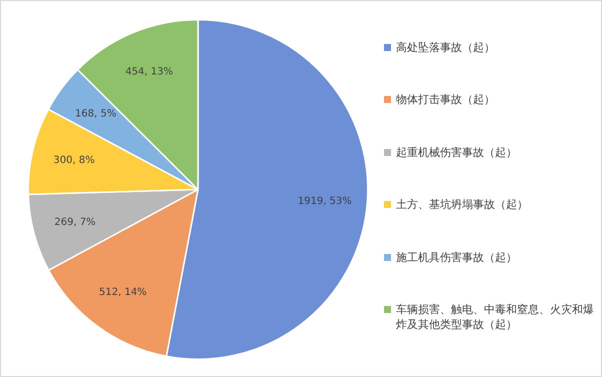  What do you see at coordinates (445, 100) in the screenshot?
I see `legend-label: 物体打击事故（起）` at bounding box center [445, 100].